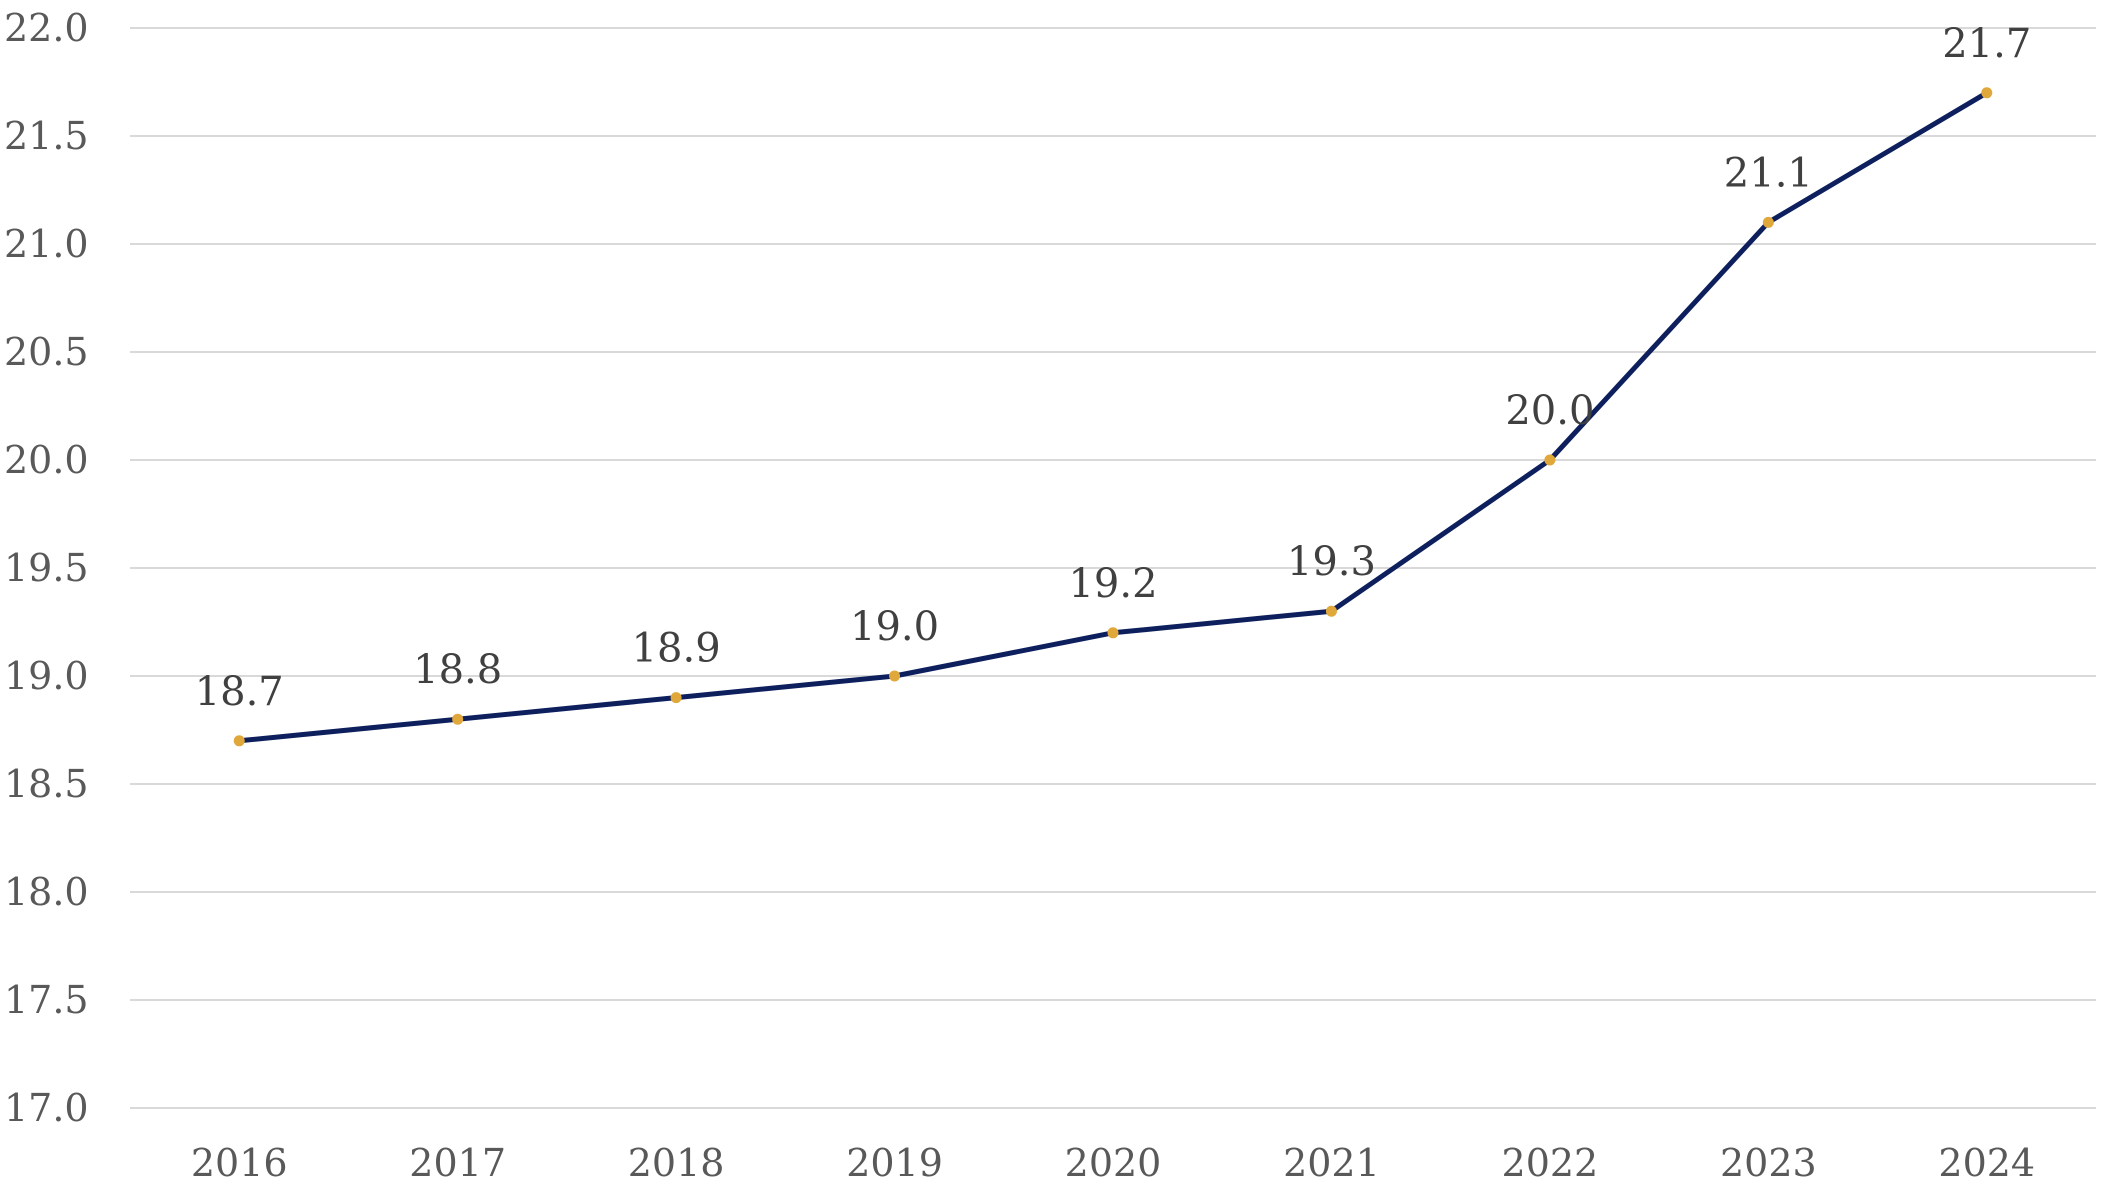  I want to click on data-label: 18.7, so click(239, 692).